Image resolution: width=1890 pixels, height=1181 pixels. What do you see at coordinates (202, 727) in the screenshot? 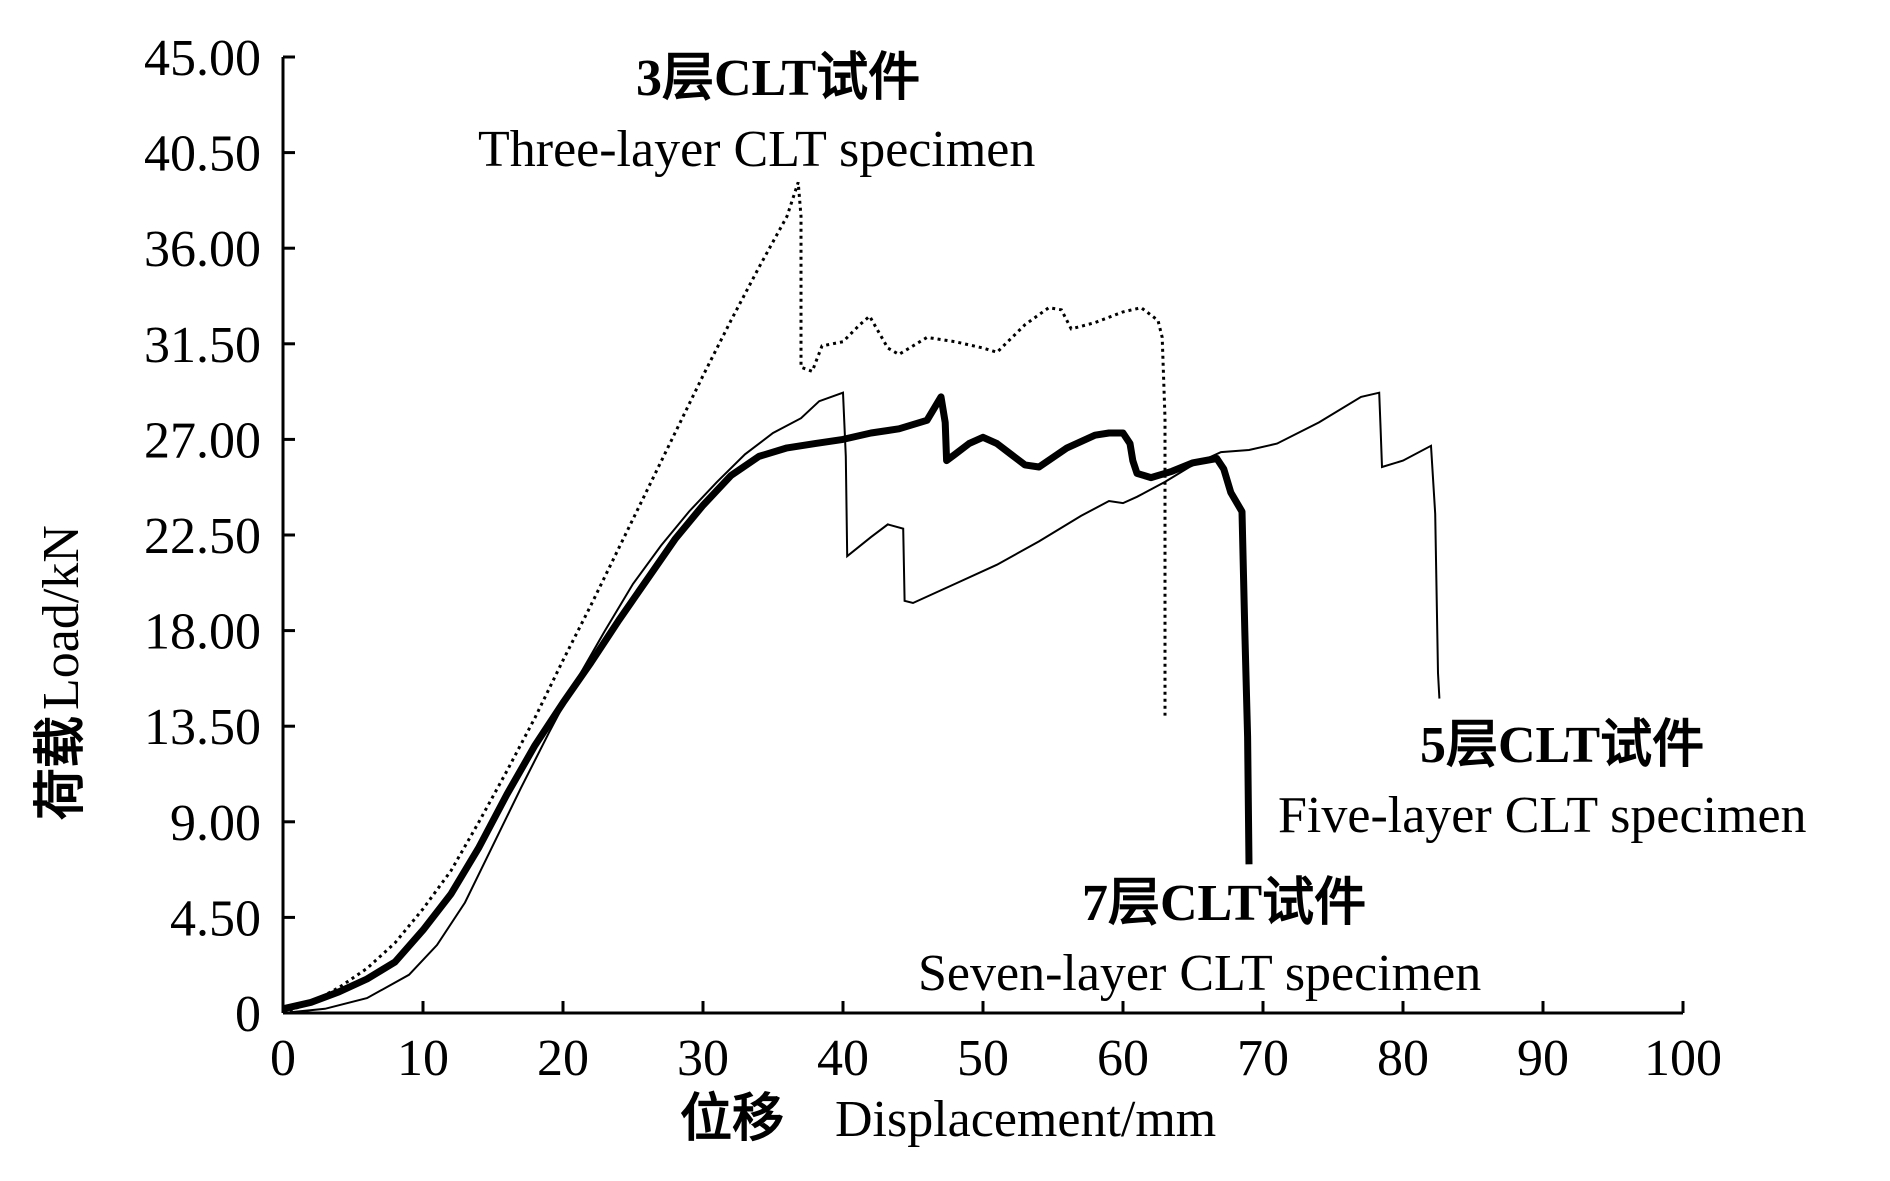
I see `y-tick-label: 13.50` at bounding box center [202, 727].